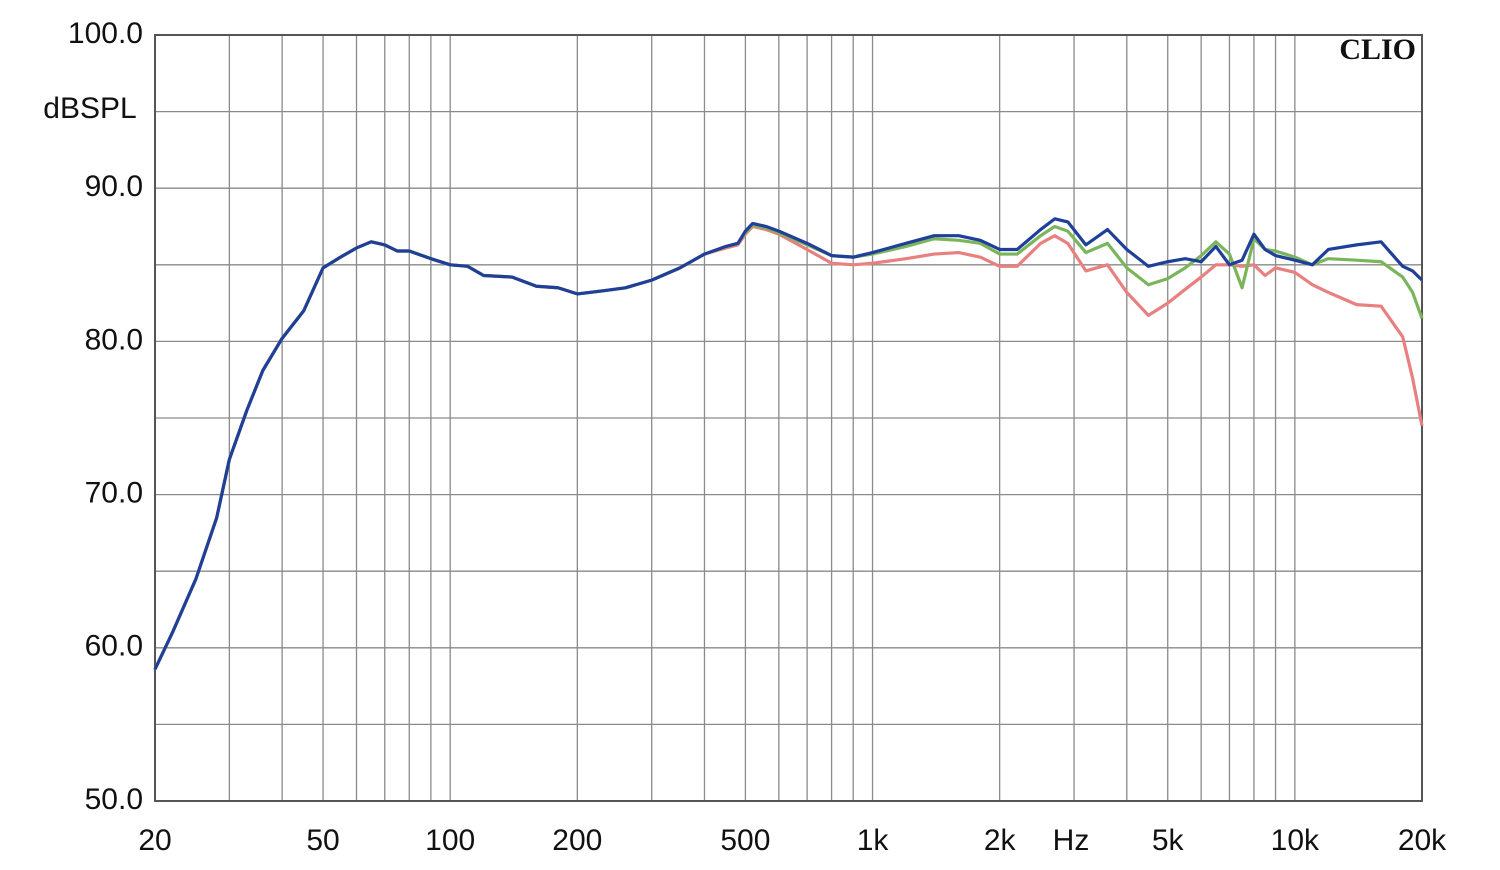 This screenshot has width=1500, height=870. Describe the element at coordinates (114, 646) in the screenshot. I see `y-tick-label: 60.0` at that location.